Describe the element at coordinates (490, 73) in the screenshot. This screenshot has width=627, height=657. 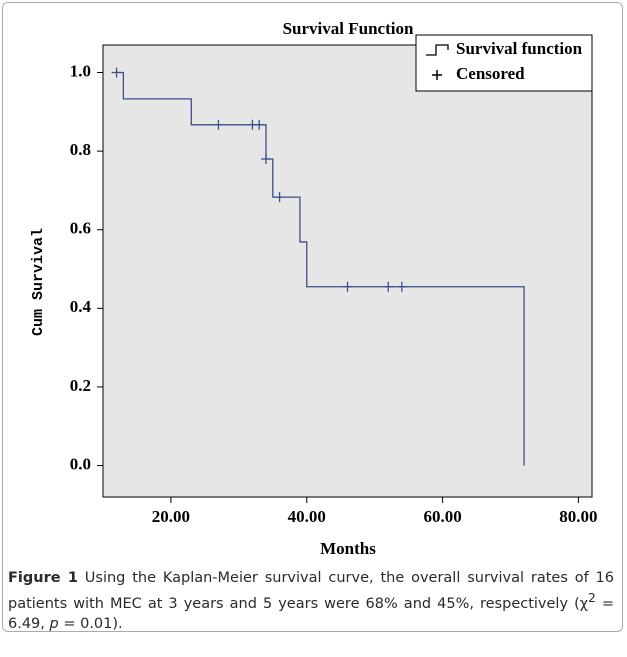
I see `legend-label: Censored` at that location.